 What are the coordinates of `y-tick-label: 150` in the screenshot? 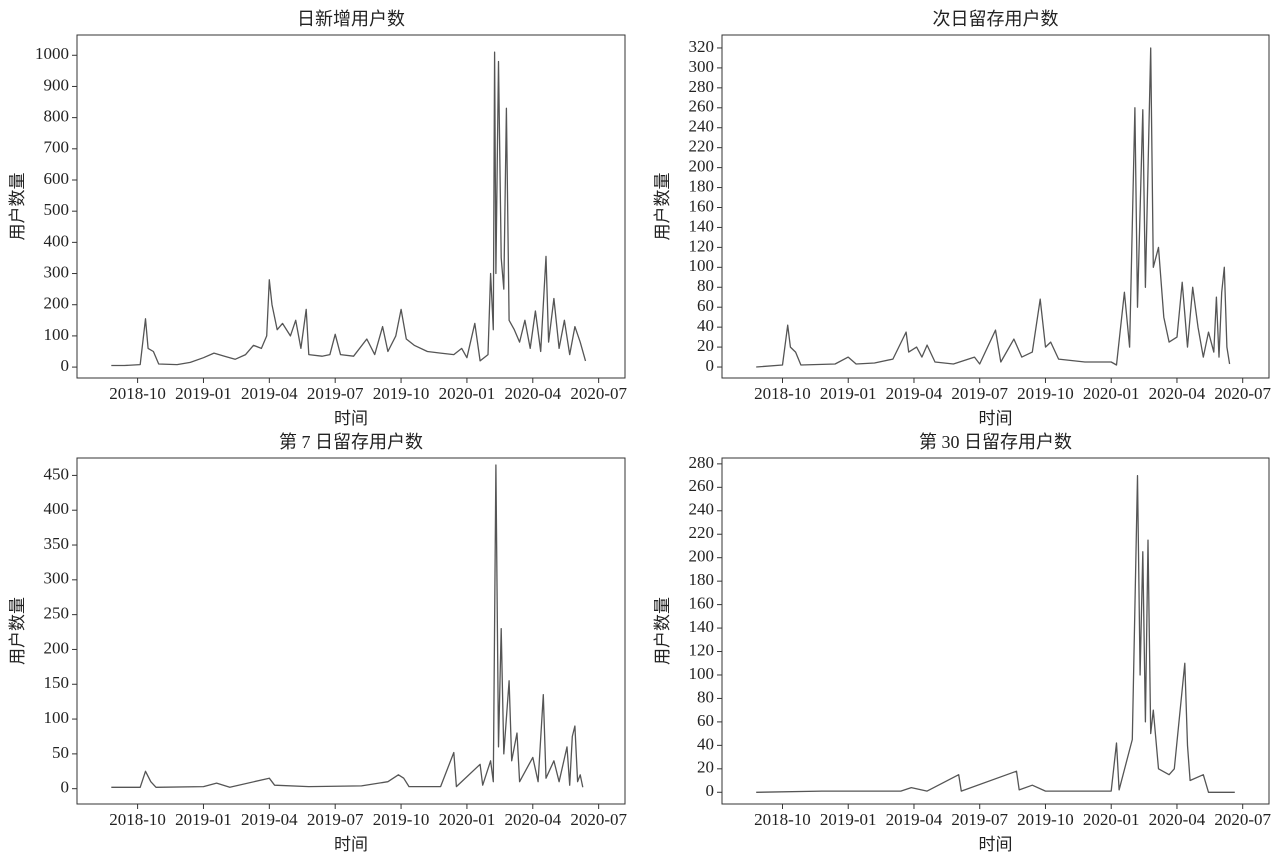 It's located at (57, 682).